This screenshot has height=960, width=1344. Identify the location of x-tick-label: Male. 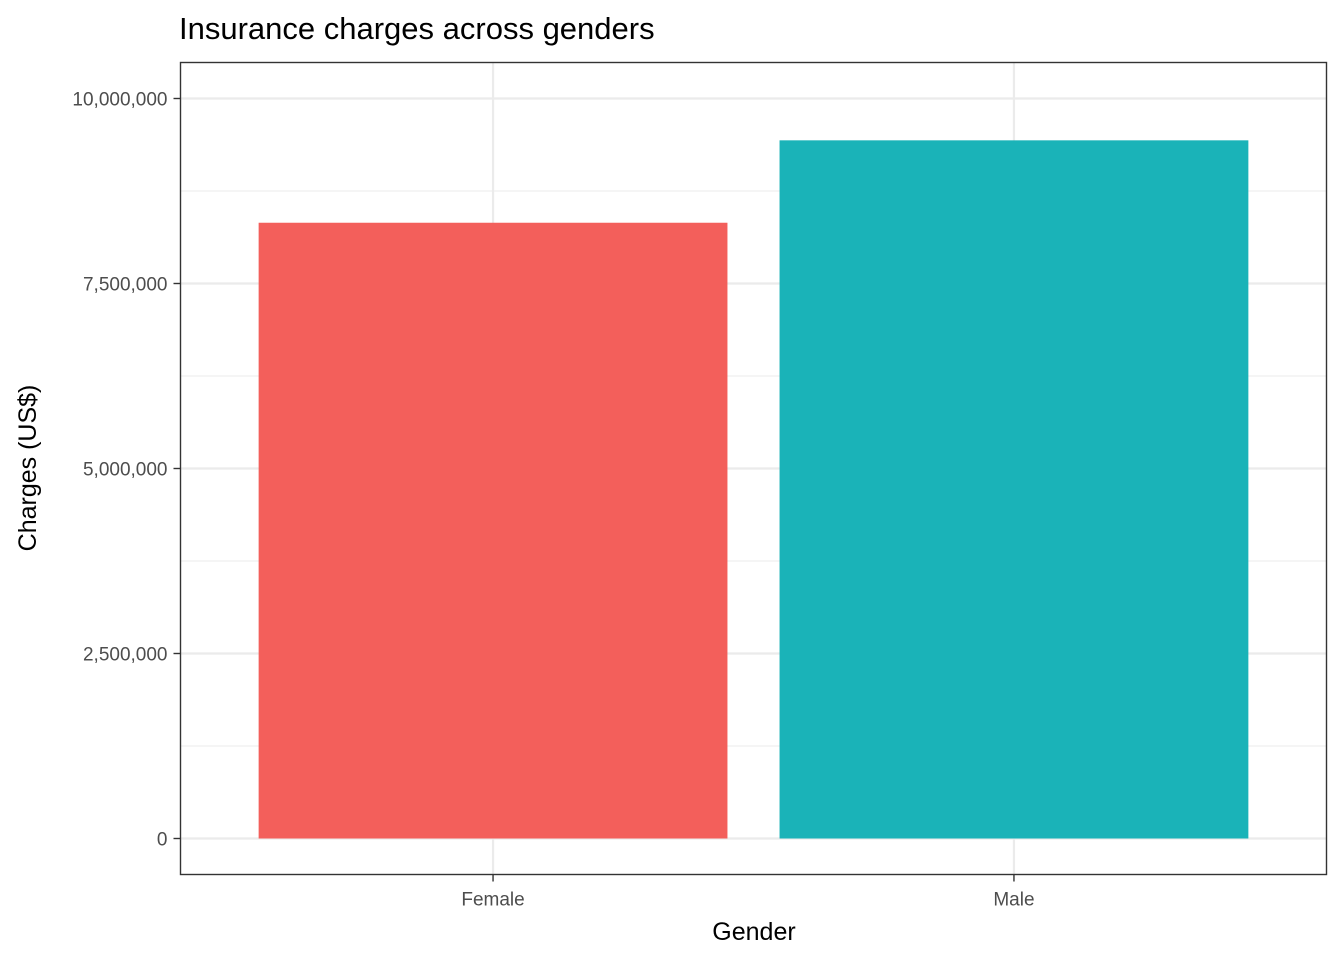
(1013, 900).